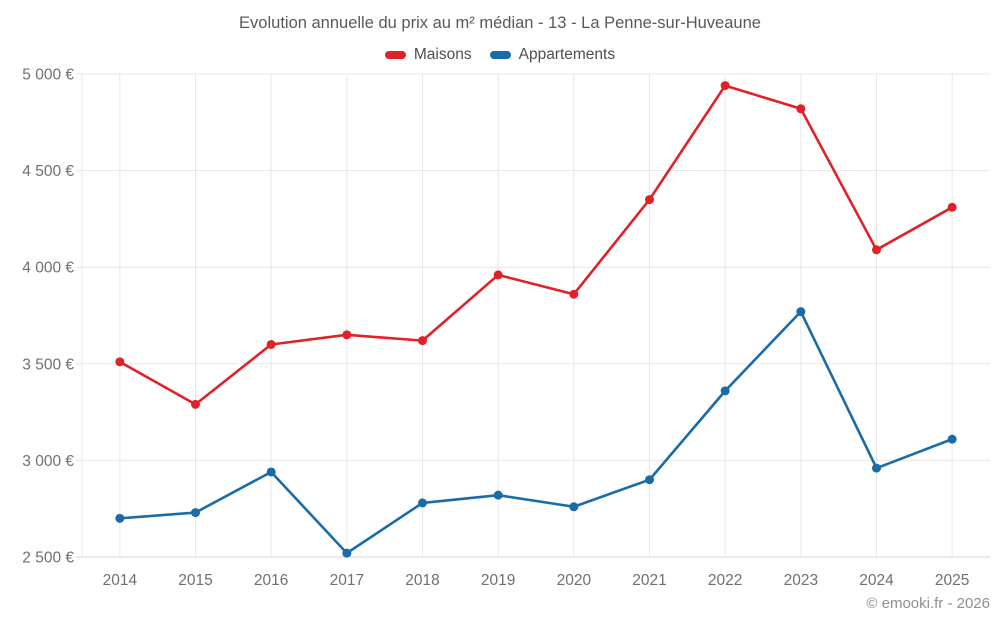  Describe the element at coordinates (347, 335) in the screenshot. I see `data-point-maisons-2017` at that location.